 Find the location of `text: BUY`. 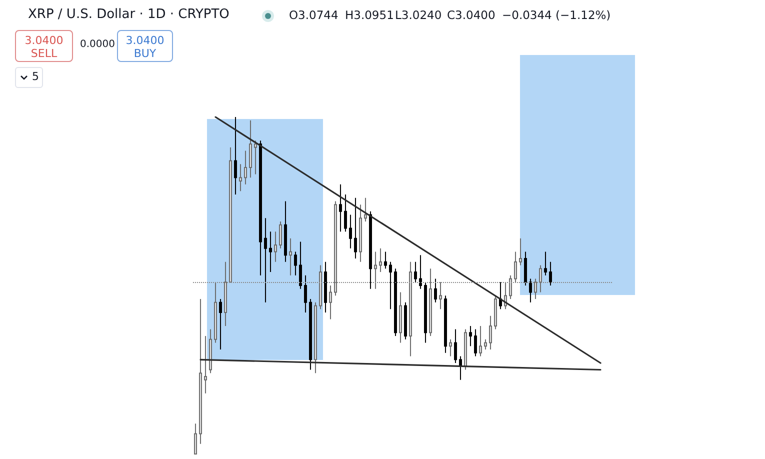

text: BUY is located at coordinates (145, 53).